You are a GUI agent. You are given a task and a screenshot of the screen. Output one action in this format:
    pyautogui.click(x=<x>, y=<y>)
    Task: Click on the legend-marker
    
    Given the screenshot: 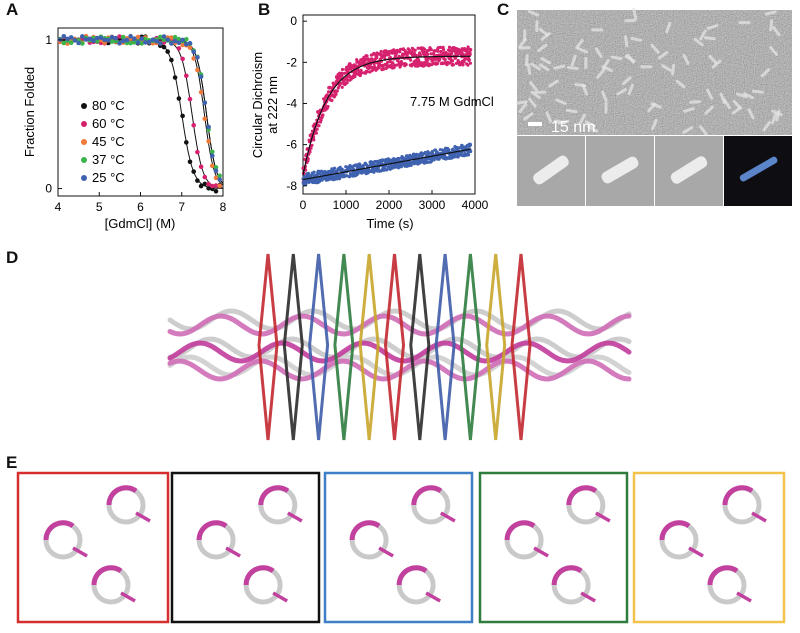 What is the action you would take?
    pyautogui.click(x=84, y=142)
    